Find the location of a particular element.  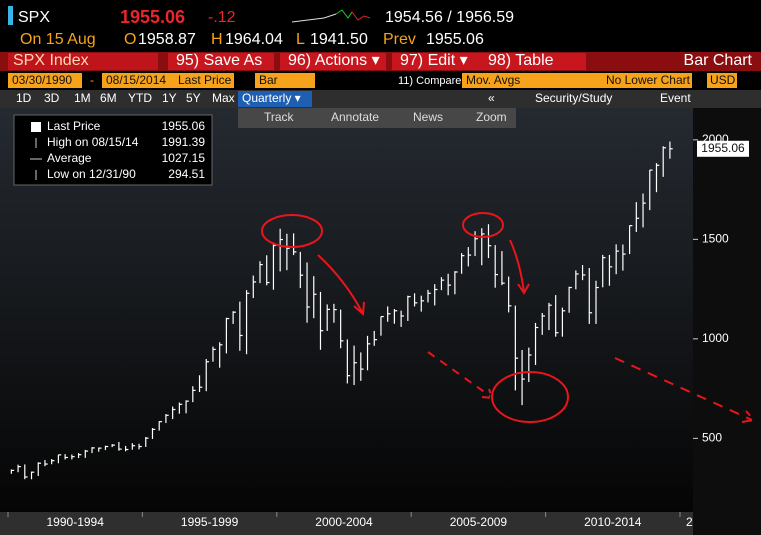

x-tick-label: 2010-2014 is located at coordinates (613, 522).